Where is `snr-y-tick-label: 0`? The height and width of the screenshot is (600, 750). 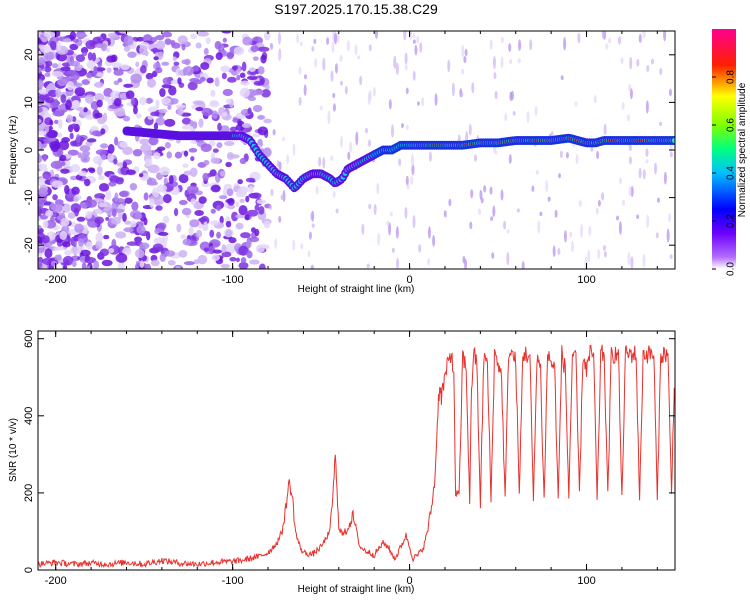
snr-y-tick-label: 0 is located at coordinates (29, 570).